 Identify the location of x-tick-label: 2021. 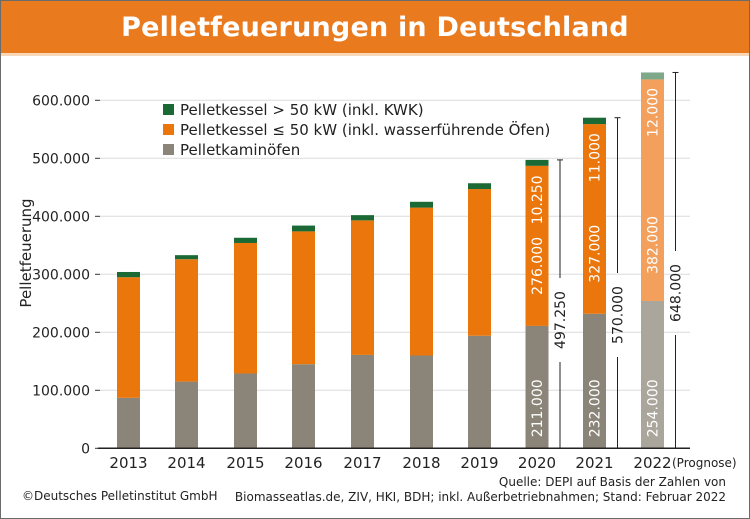
(594, 463).